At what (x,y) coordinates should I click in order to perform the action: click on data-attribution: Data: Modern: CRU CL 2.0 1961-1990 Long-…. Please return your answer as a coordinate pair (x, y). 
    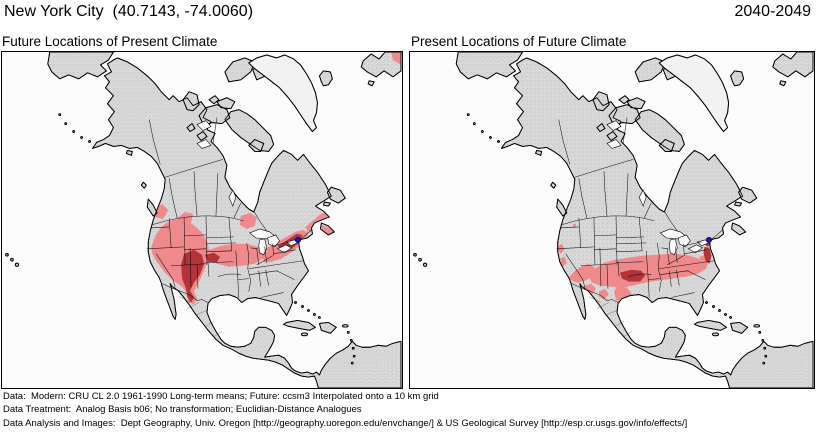
    Looking at the image, I should click on (345, 410).